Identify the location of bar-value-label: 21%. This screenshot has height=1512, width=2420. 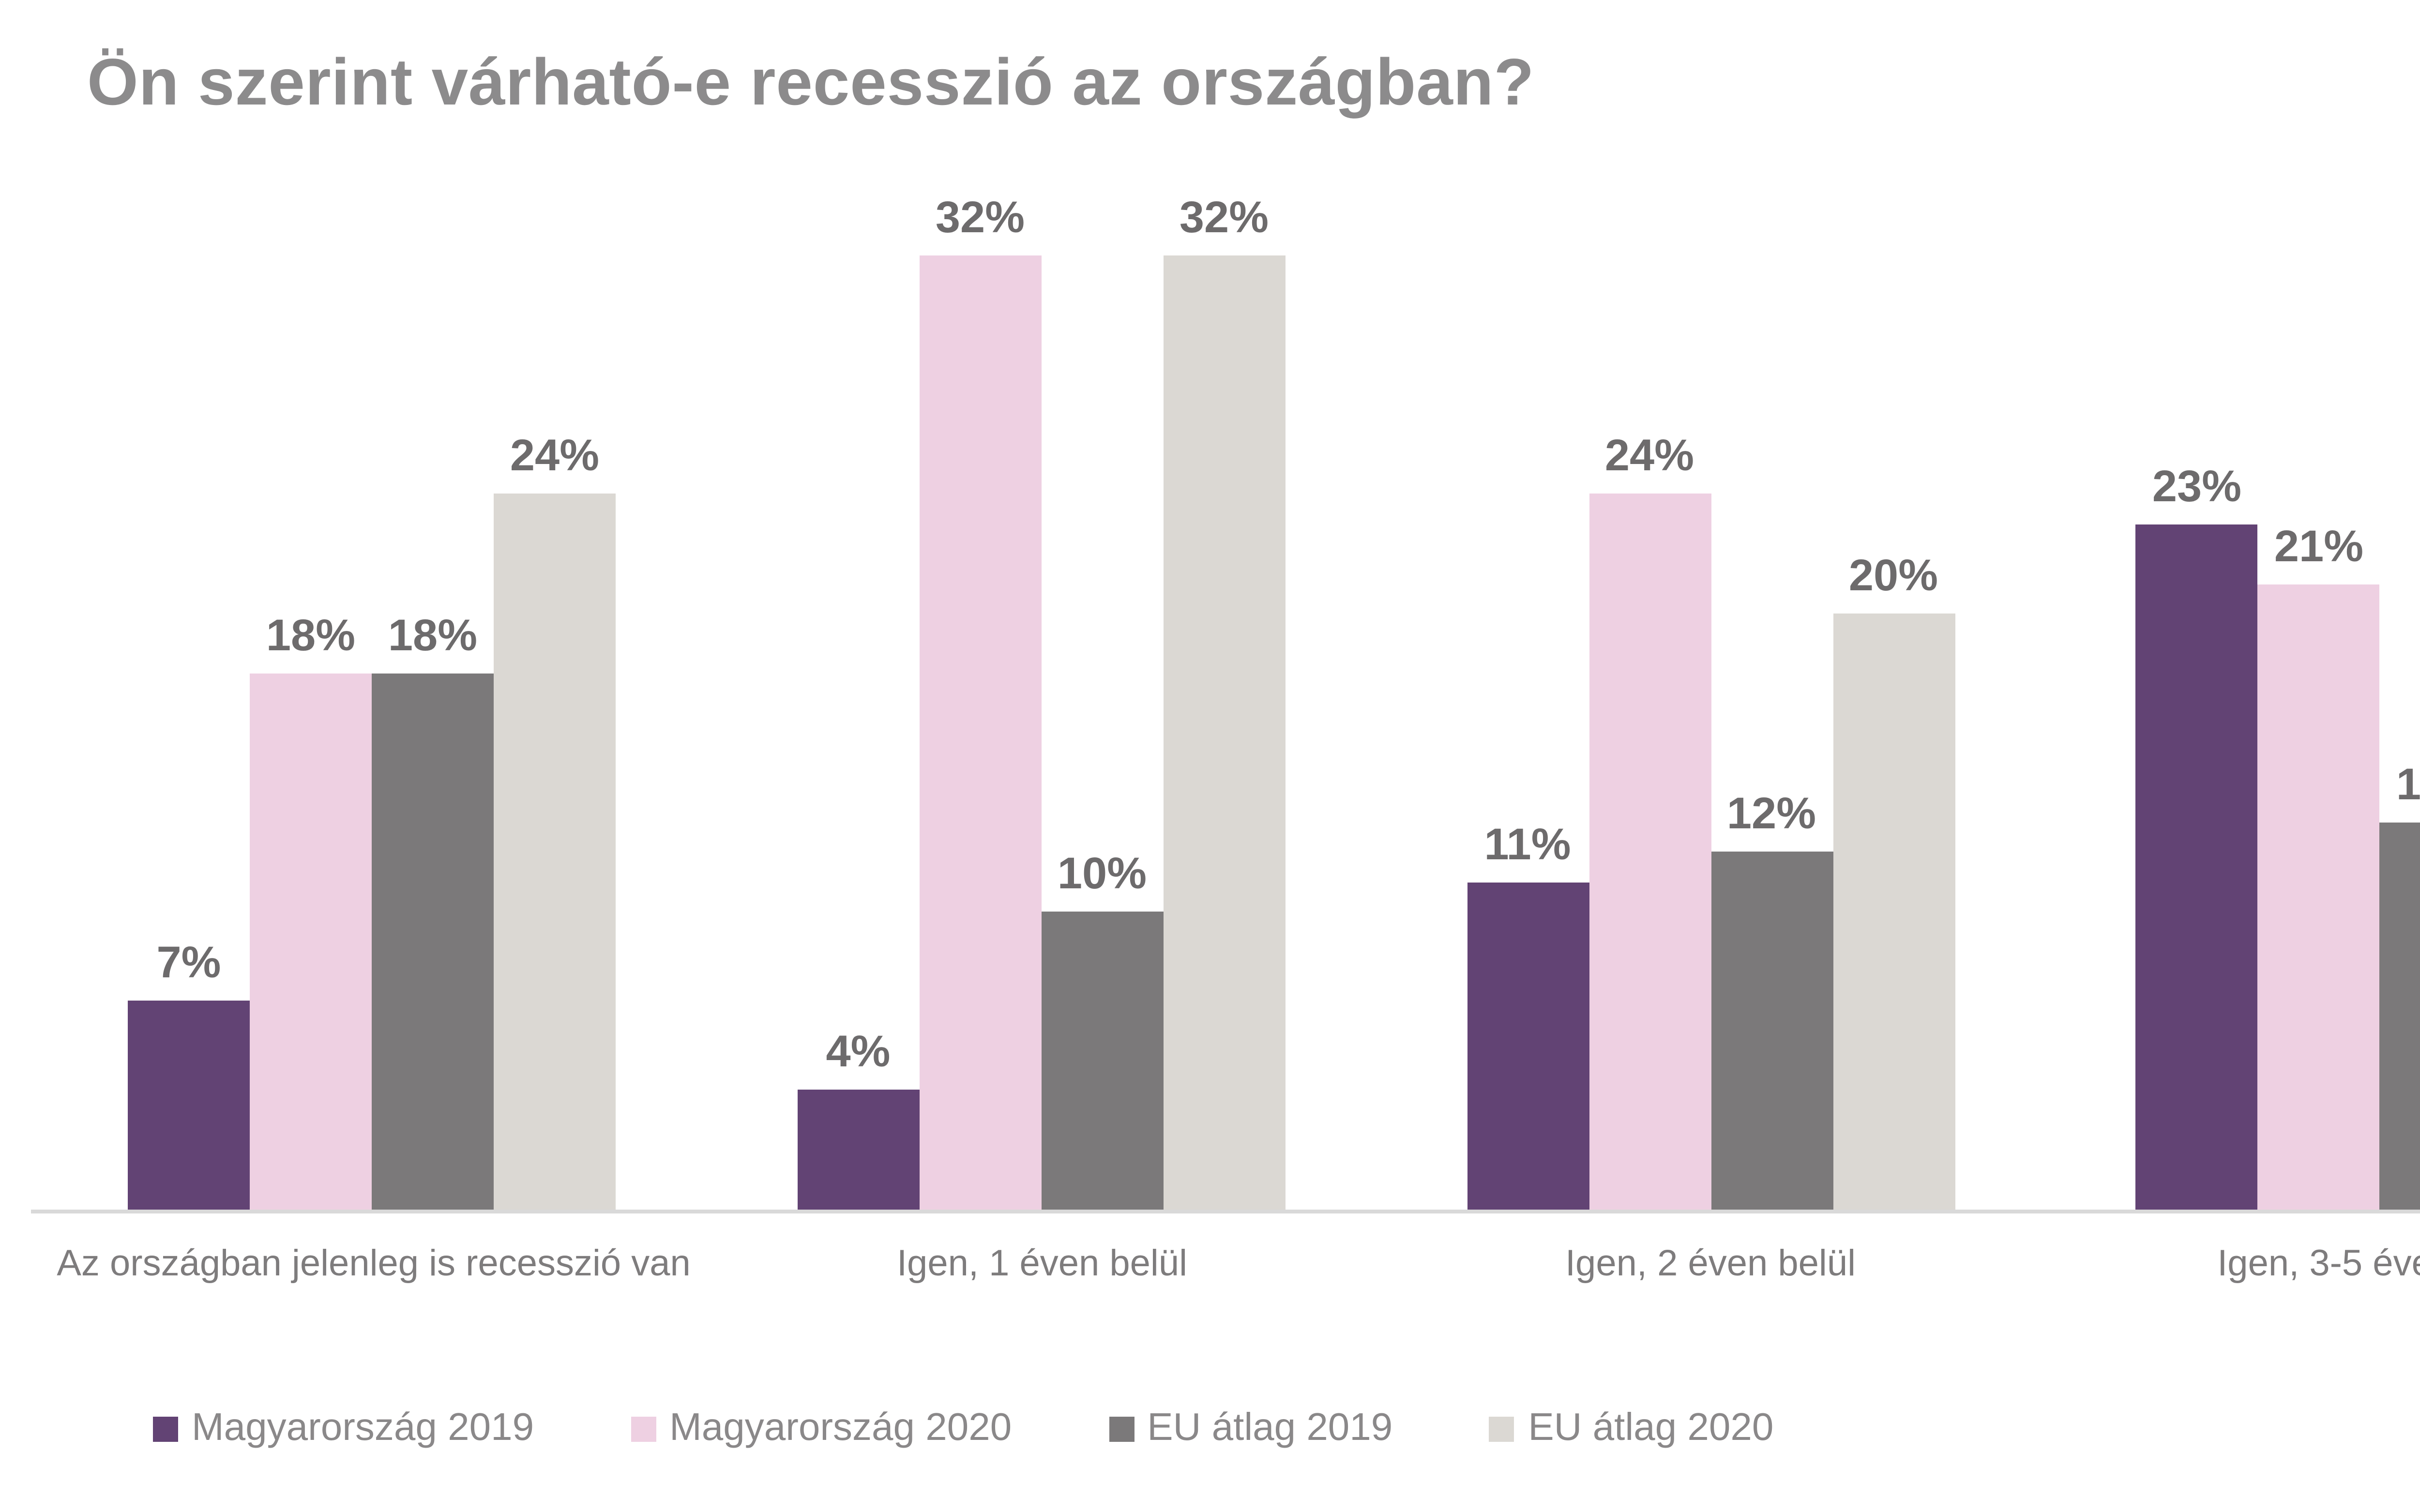
(2319, 545).